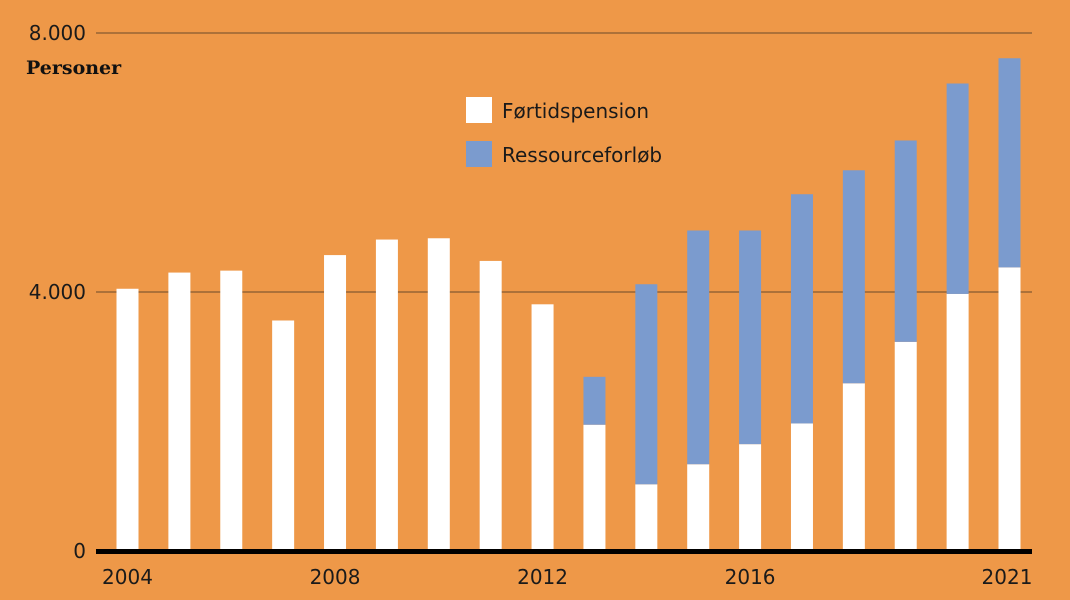 This screenshot has width=1070, height=600. I want to click on bar-fortidspension-2010, so click(438, 394).